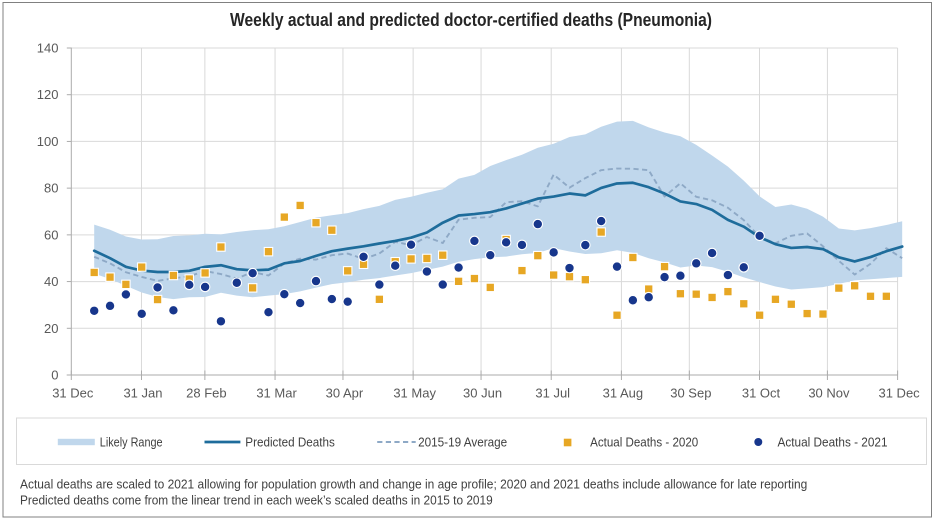 The image size is (935, 524). I want to click on svg-text: 28 Feb, so click(206, 393).